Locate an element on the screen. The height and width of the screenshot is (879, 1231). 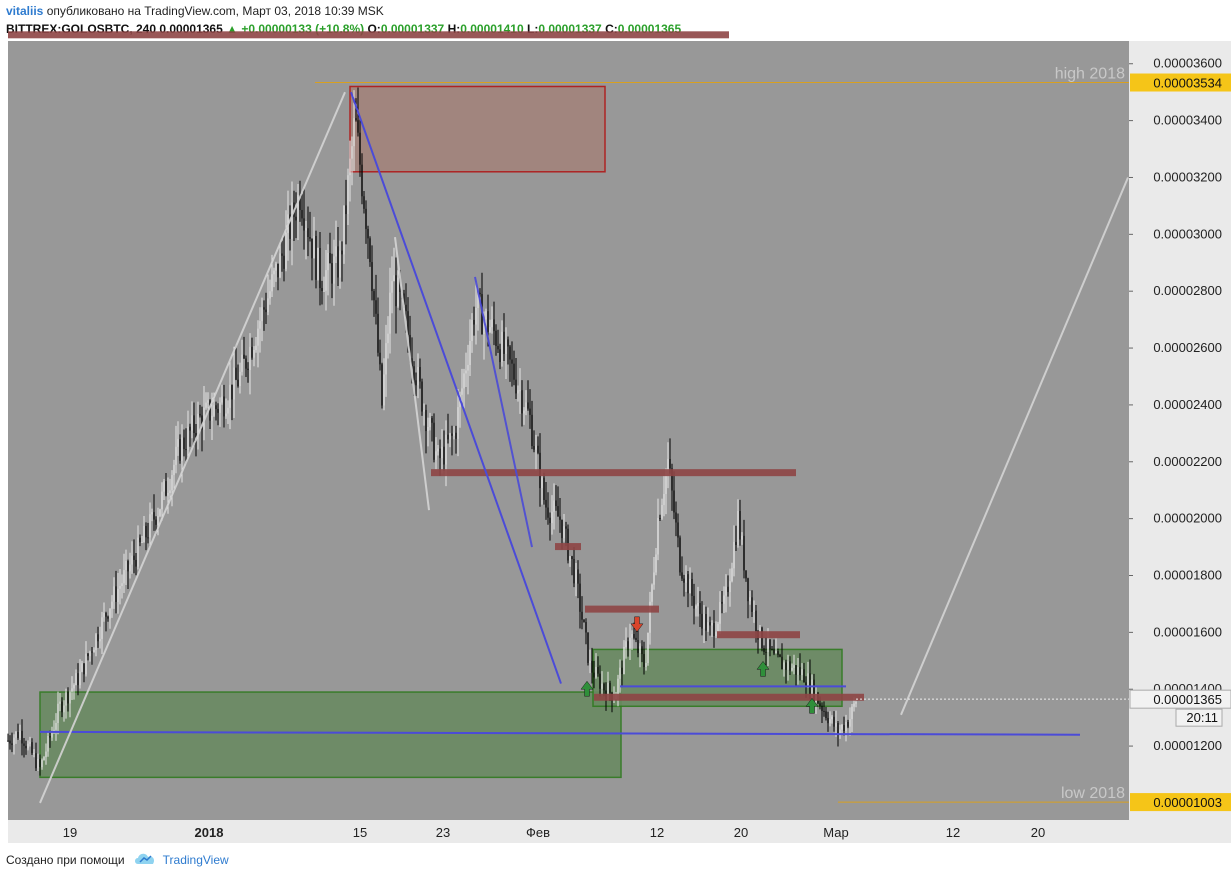
buy-arrow-icon is located at coordinates (587, 688).